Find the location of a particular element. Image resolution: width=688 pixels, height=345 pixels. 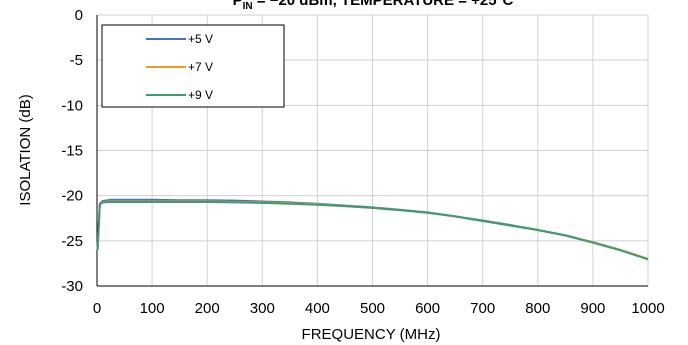

legend-label-2: +7 V is located at coordinates (200, 67).